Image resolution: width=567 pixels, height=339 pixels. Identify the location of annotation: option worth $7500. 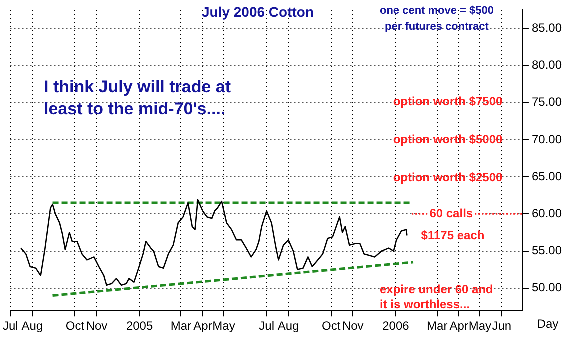
(448, 101).